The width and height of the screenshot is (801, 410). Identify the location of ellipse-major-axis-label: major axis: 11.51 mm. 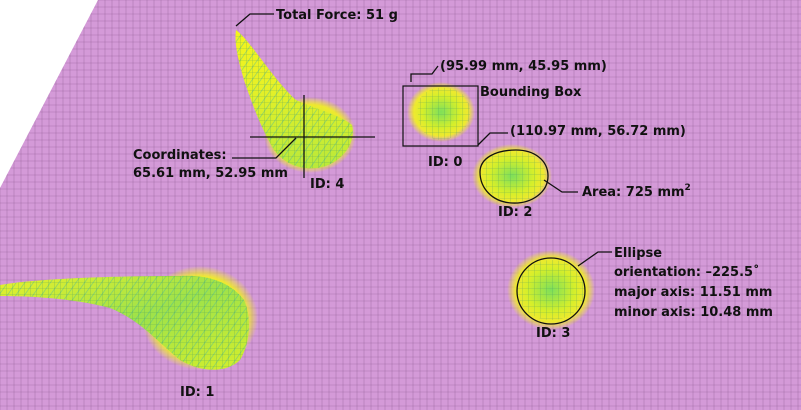
(693, 292).